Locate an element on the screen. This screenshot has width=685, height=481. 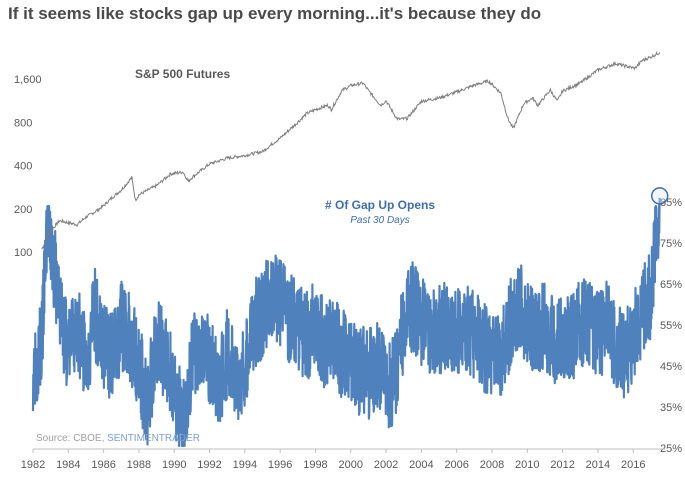
x-tick-label: 2004 is located at coordinates (421, 465).